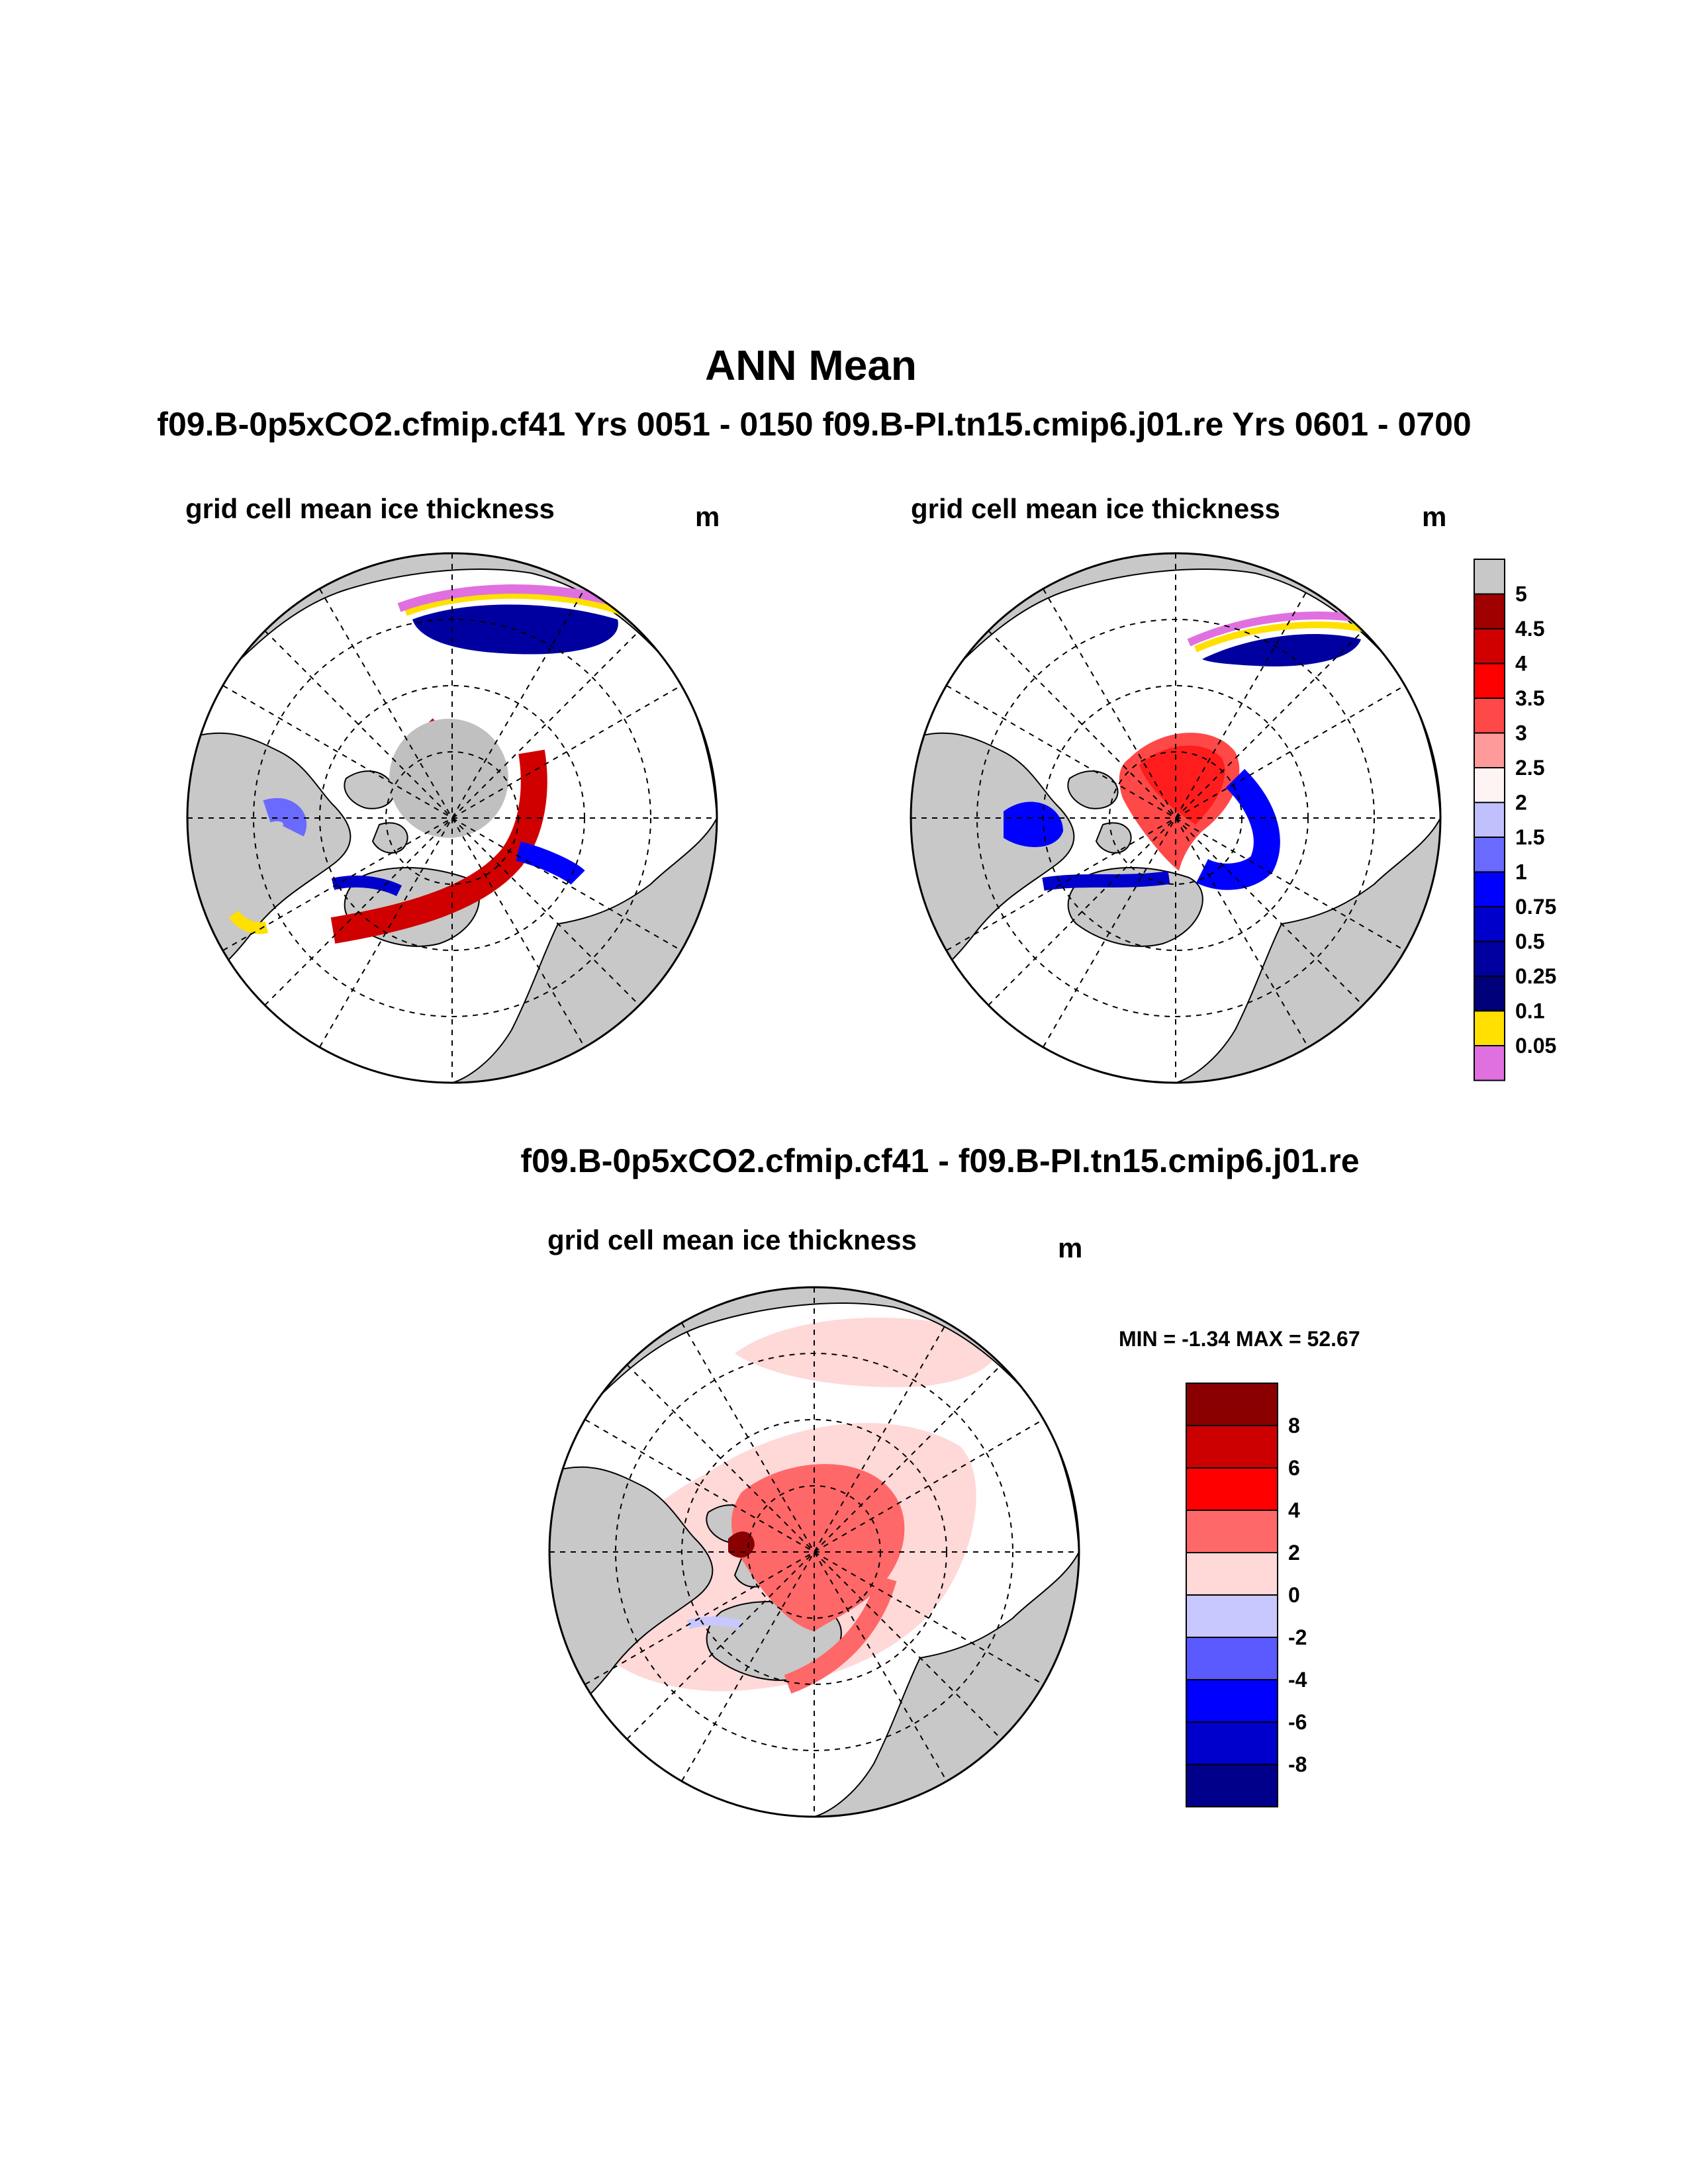  I want to click on panel-3-title: grid cell mean ice thickness, so click(732, 1240).